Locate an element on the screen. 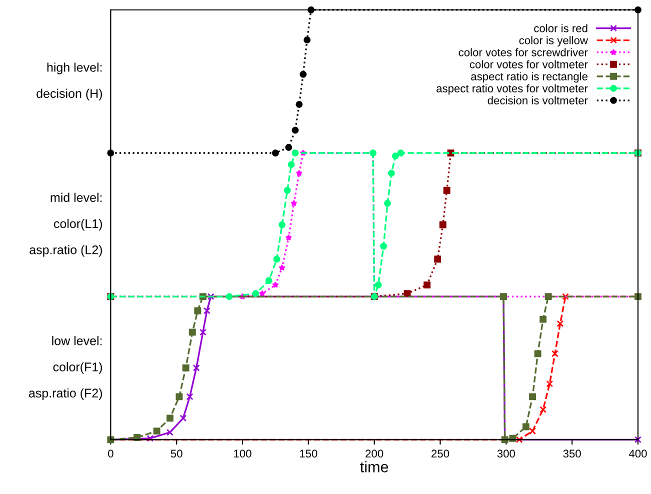  x-tick-label: 100 is located at coordinates (243, 454).